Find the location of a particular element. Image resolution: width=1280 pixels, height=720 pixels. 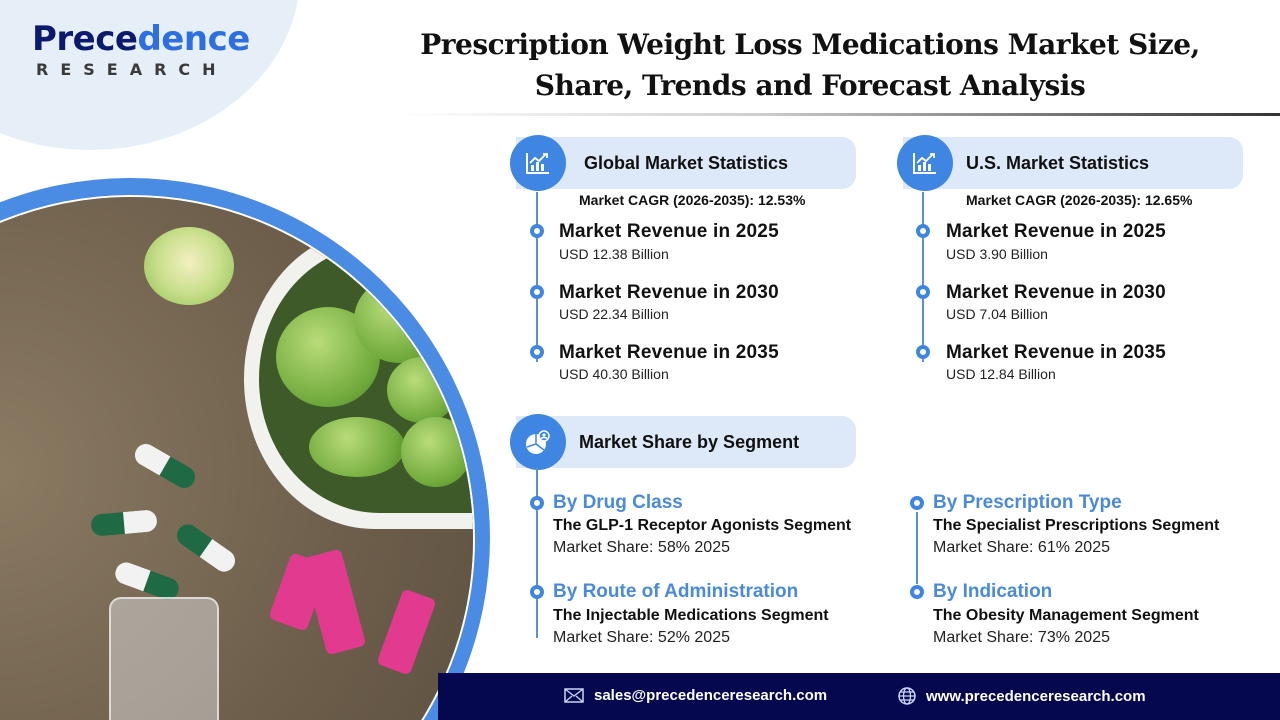

segment-route-title: By Route of Administration is located at coordinates (676, 591).